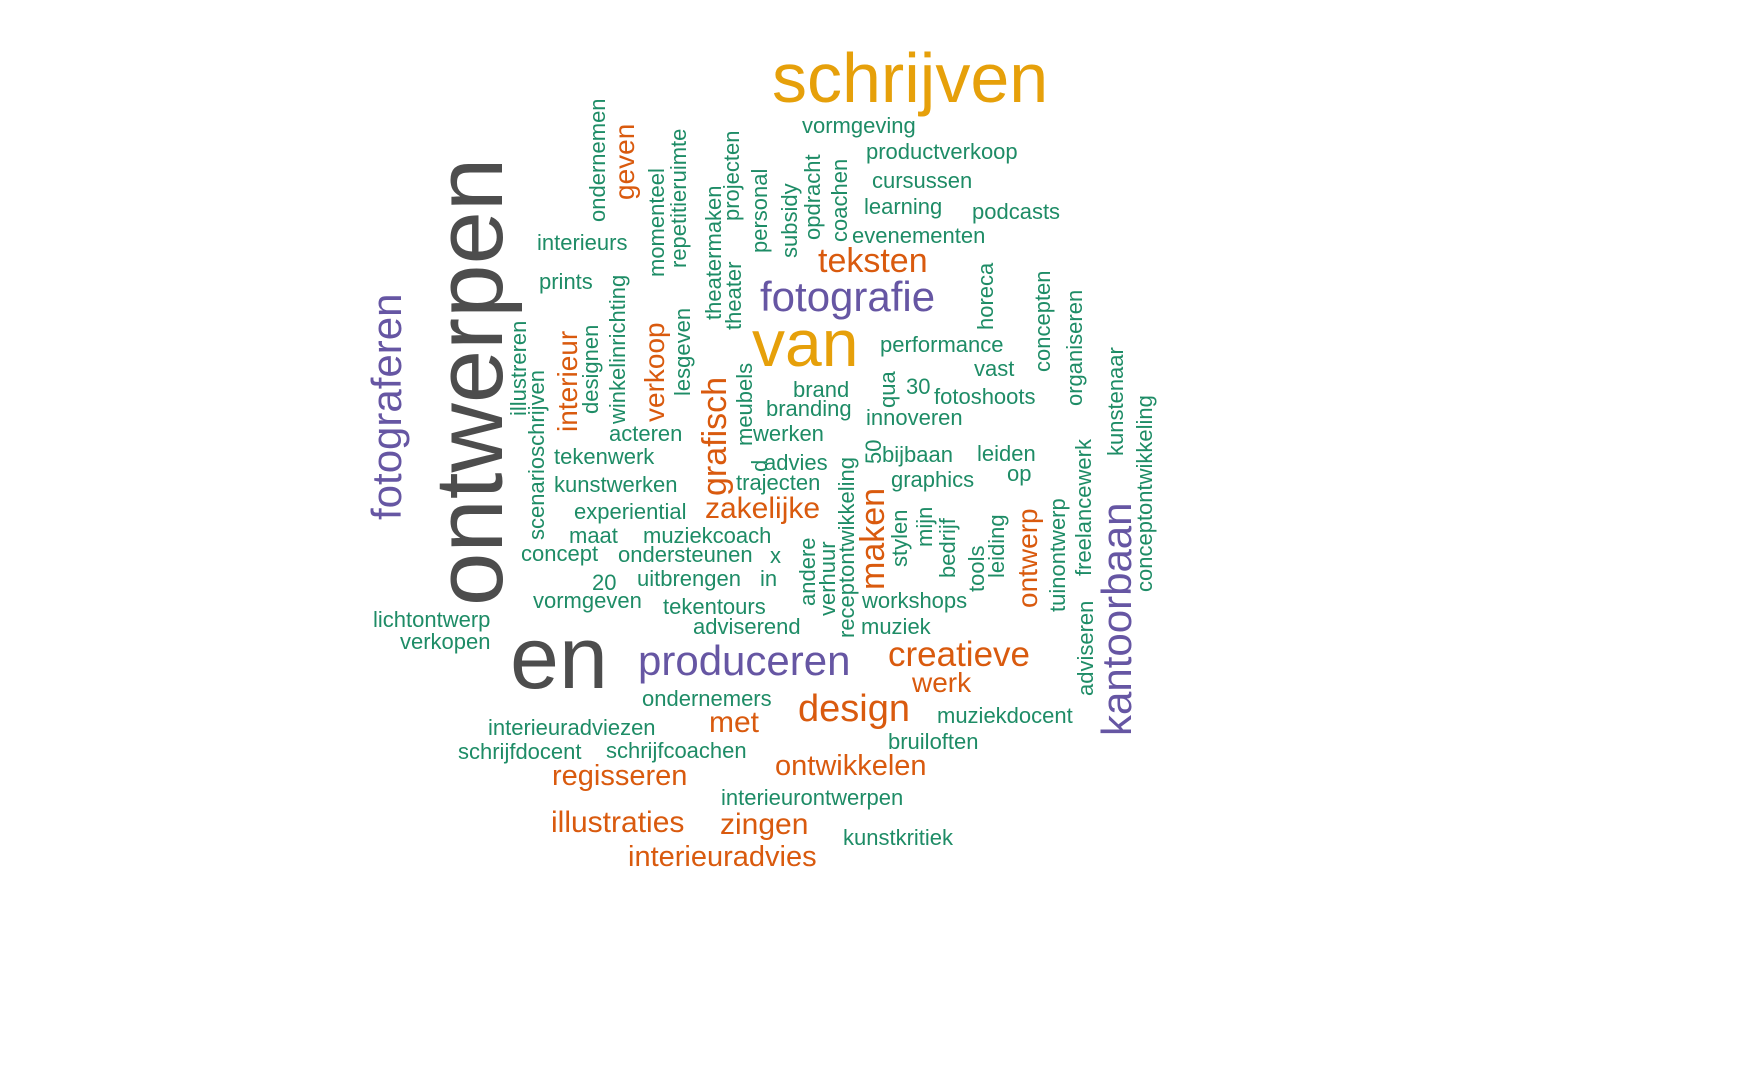  What do you see at coordinates (812, 197) in the screenshot?
I see `word-opdracht: opdracht` at bounding box center [812, 197].